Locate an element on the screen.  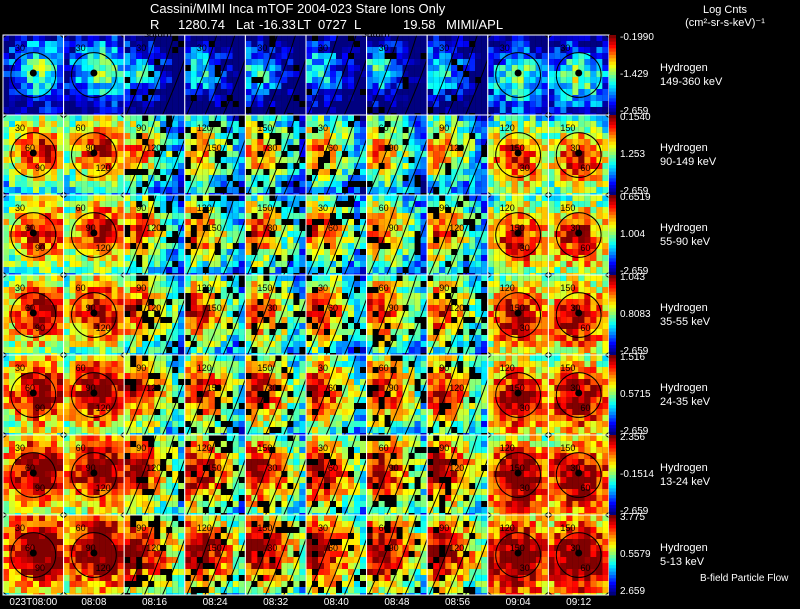
pitch-angle-label: 30 is located at coordinates (323, 48).